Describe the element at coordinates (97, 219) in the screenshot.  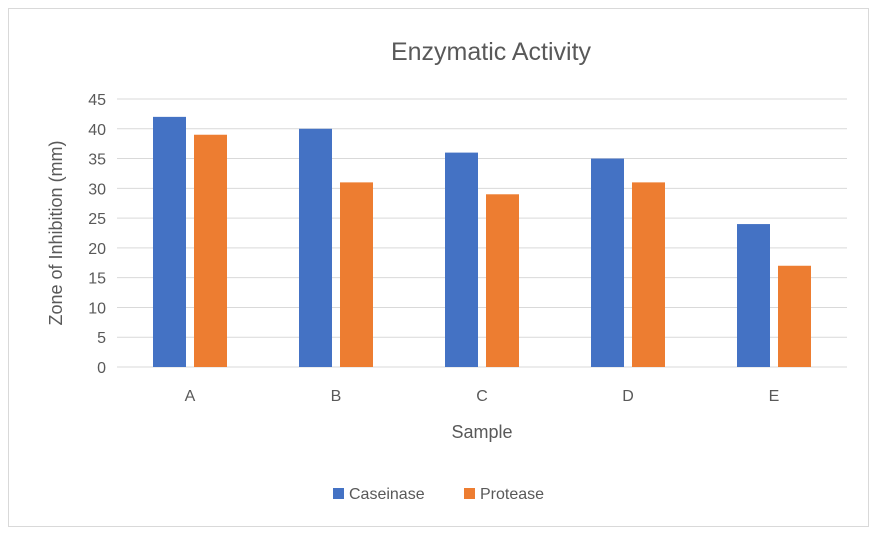
I see `y-tick-label: 25` at that location.